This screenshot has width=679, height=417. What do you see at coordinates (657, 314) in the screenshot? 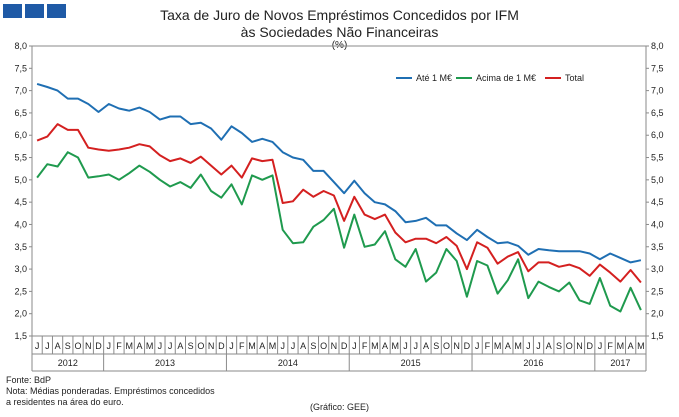
I see `y-tick-label-right: 2,0` at bounding box center [657, 314].